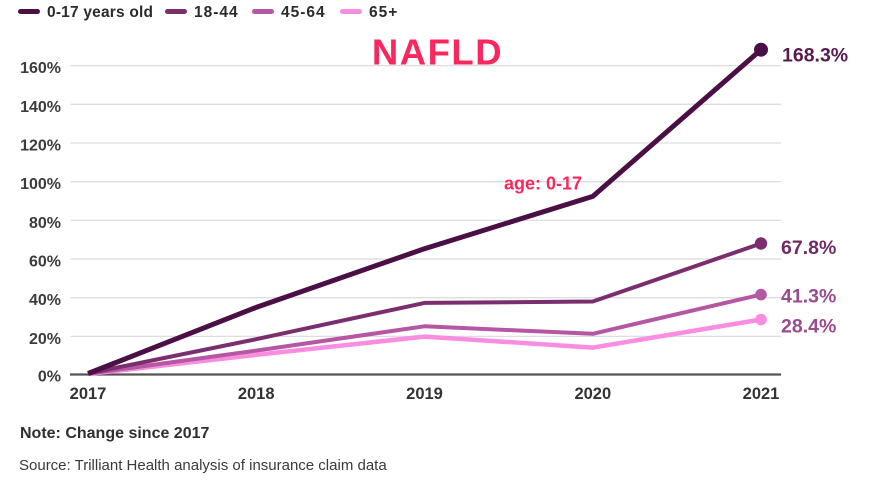 The width and height of the screenshot is (879, 496). What do you see at coordinates (256, 394) in the screenshot?
I see `svg-text: 2018` at bounding box center [256, 394].